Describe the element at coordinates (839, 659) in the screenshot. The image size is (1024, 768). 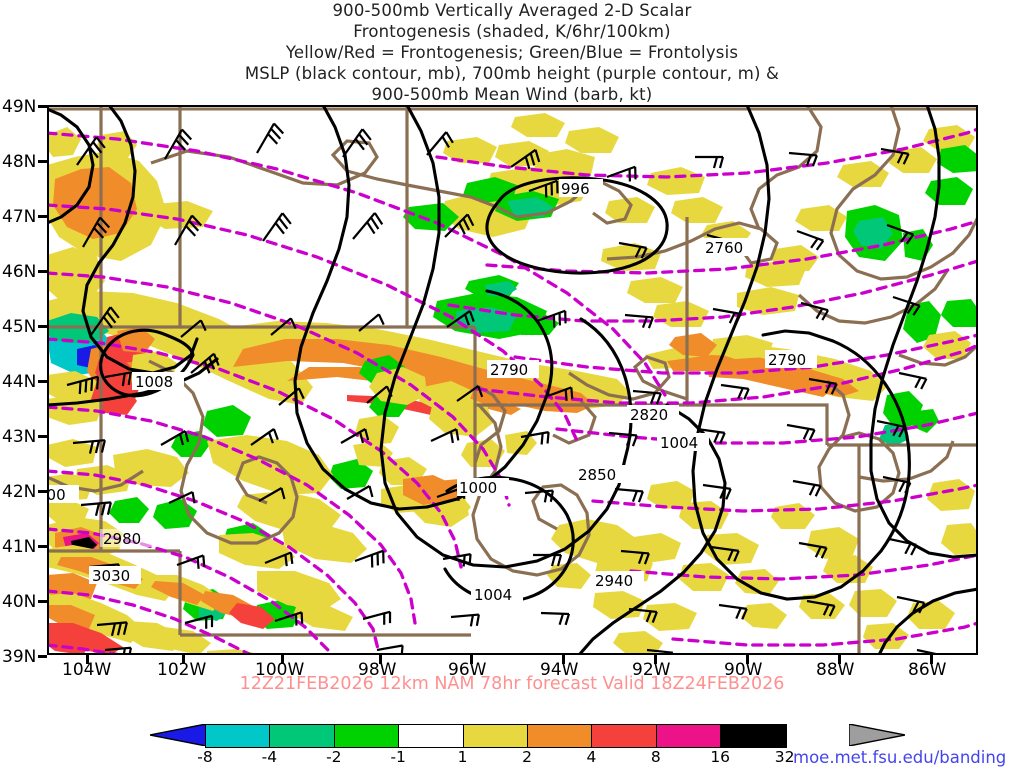
I see `x-tick-88W` at that location.